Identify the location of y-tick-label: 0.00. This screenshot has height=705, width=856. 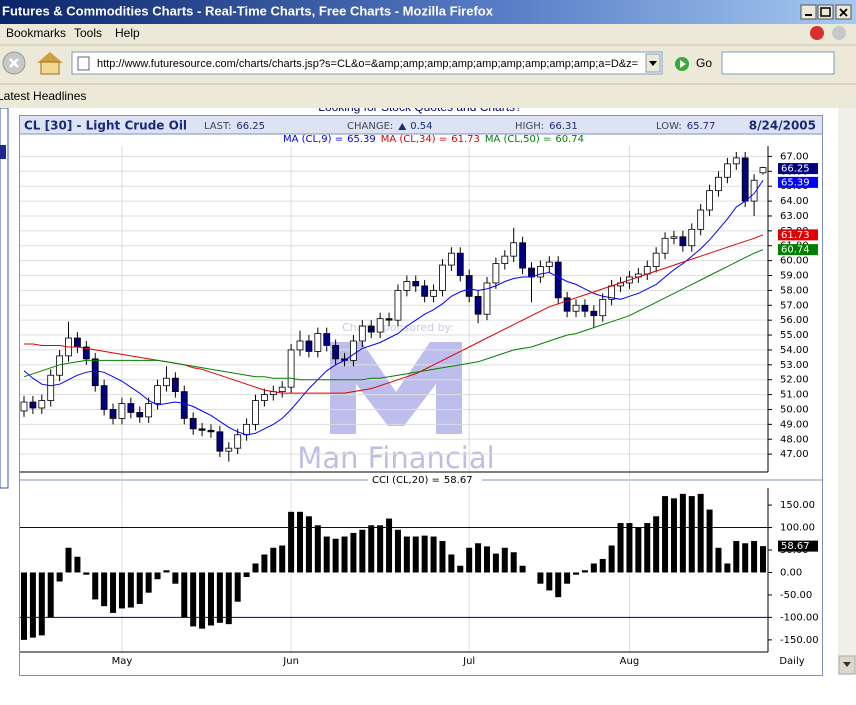
(791, 572).